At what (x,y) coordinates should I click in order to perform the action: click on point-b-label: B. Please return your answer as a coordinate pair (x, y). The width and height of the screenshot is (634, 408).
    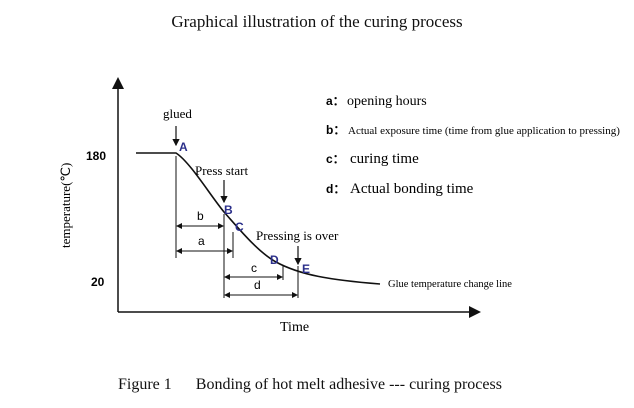
    Looking at the image, I should click on (228, 210).